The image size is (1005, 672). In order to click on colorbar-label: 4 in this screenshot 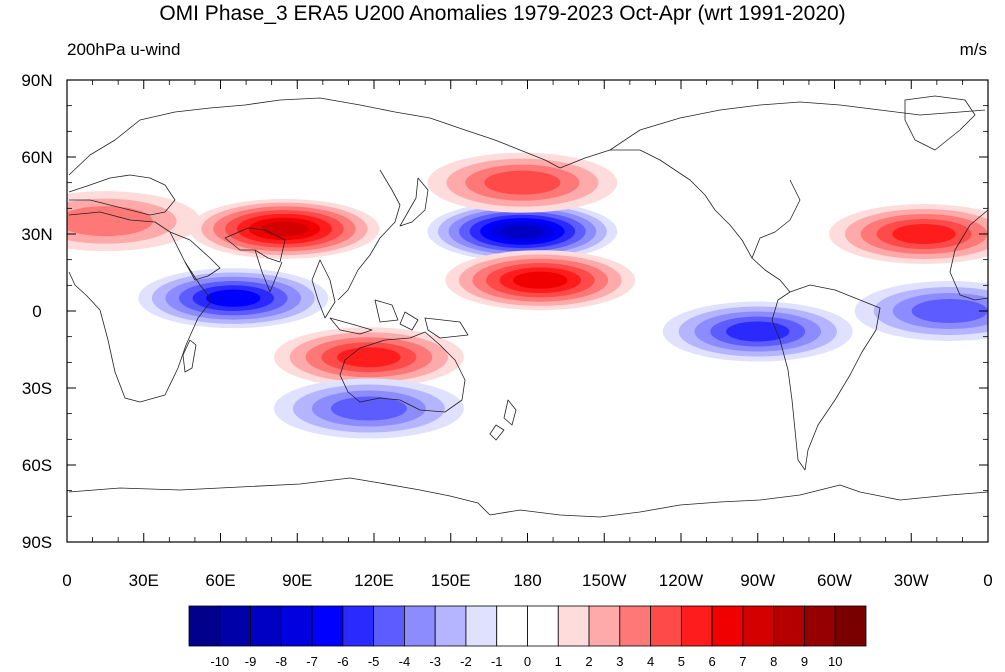, I will do `click(650, 661)`.